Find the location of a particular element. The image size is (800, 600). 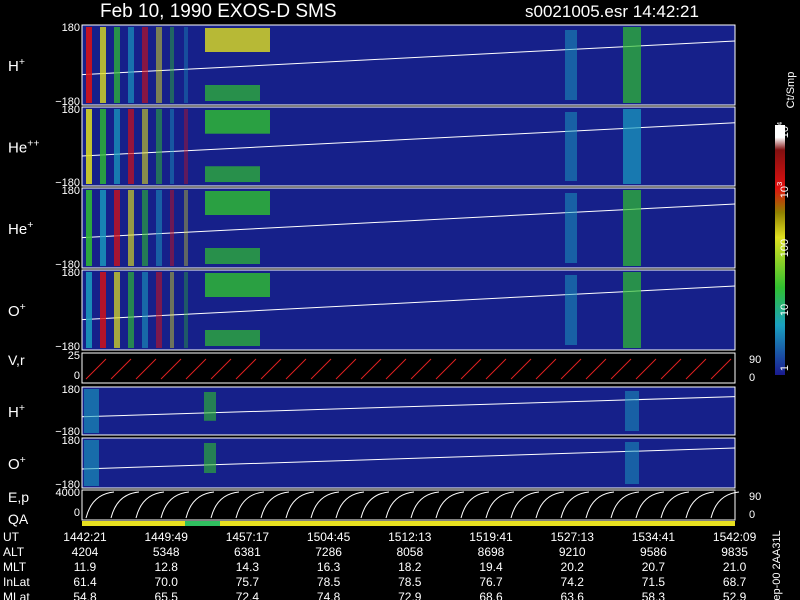

cell: 20.7 is located at coordinates (654, 567).